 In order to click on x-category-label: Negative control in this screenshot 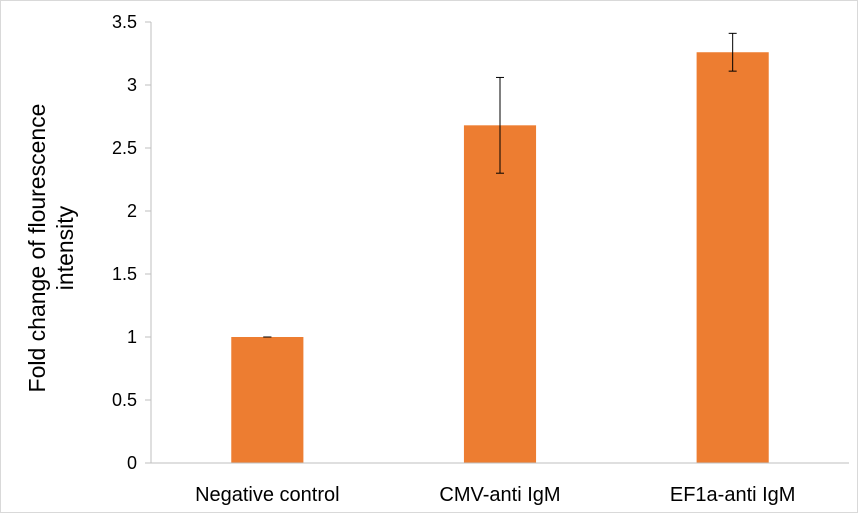, I will do `click(267, 495)`.